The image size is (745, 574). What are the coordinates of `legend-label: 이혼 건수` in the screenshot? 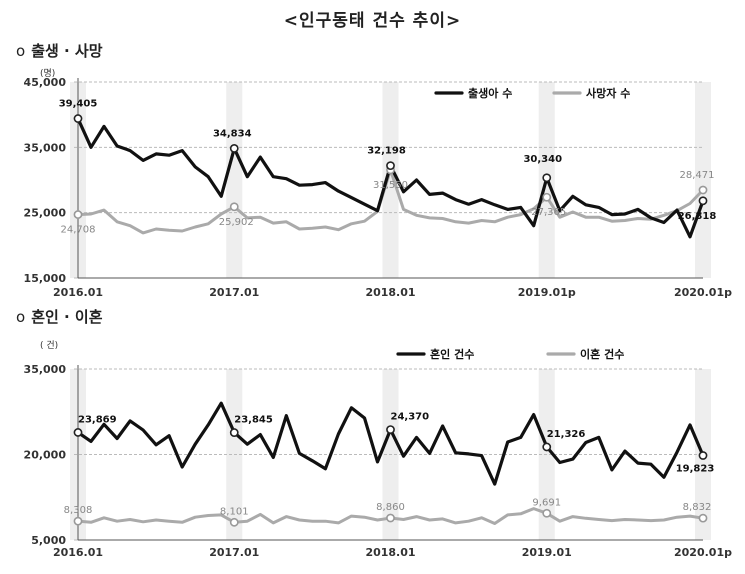 It's located at (602, 354).